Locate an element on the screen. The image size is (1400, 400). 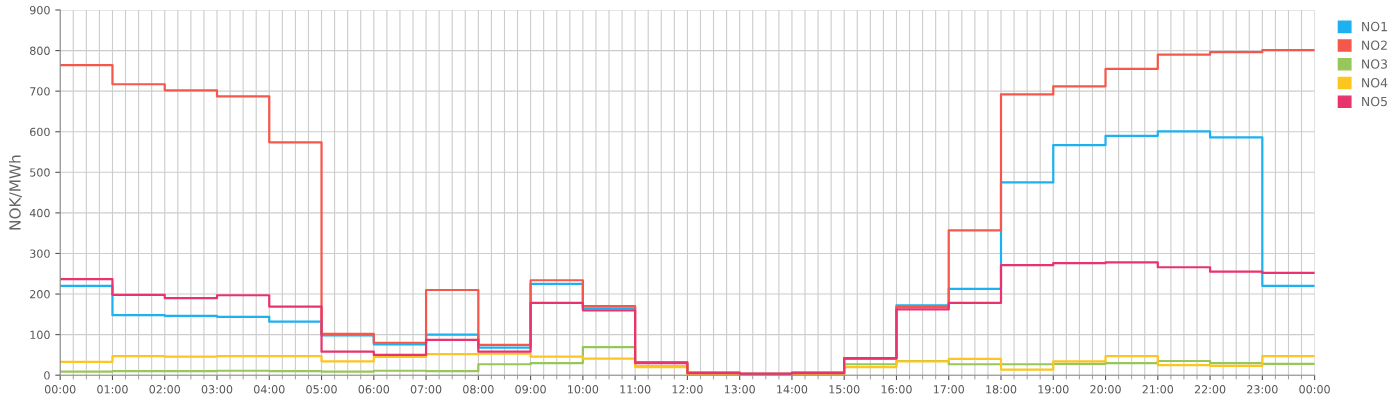
x-tick-label: 07:00 is located at coordinates (426, 389).